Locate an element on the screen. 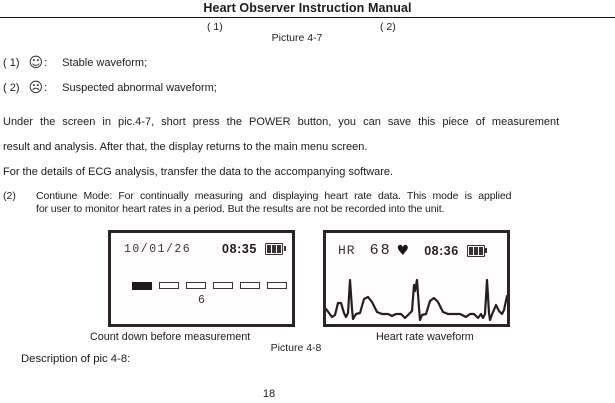  countdown-progressbar is located at coordinates (209, 285).